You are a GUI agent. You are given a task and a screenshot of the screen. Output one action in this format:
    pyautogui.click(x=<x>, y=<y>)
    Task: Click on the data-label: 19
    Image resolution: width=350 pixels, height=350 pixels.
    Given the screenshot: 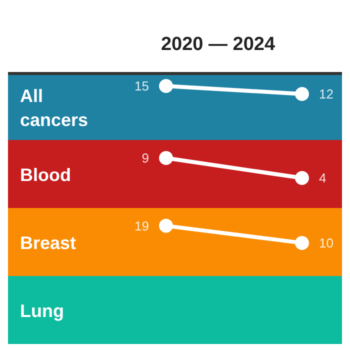 What is the action you would take?
    pyautogui.click(x=141, y=226)
    